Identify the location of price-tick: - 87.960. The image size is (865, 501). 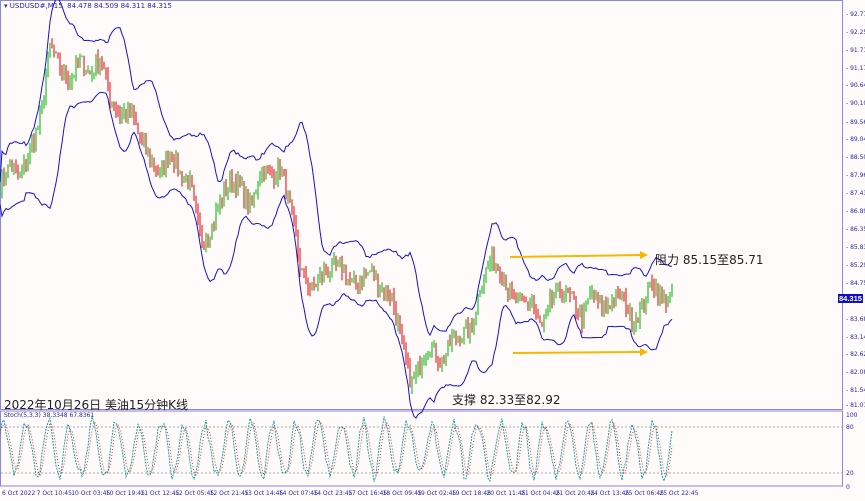
(855, 176).